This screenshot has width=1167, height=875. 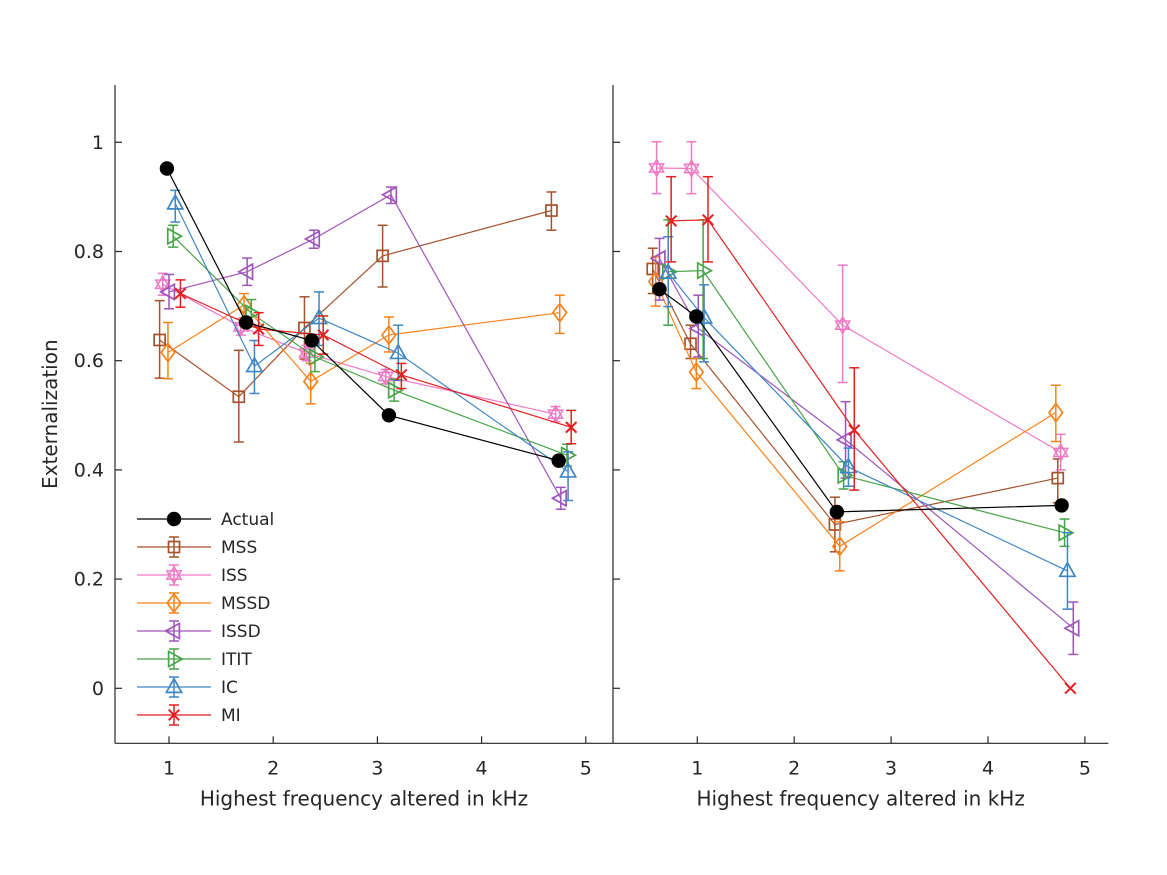 What do you see at coordinates (231, 716) in the screenshot?
I see `legend-label-MI: MI` at bounding box center [231, 716].